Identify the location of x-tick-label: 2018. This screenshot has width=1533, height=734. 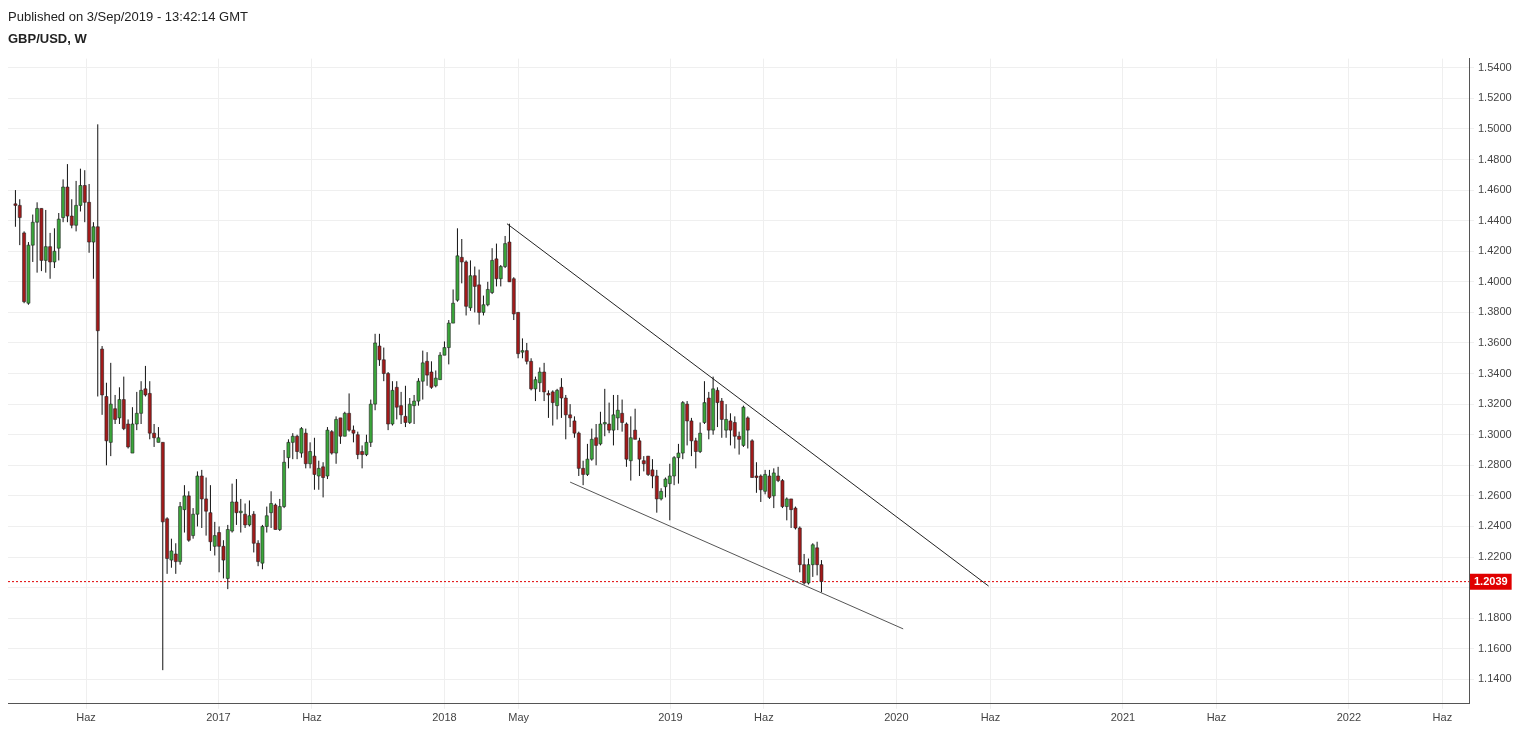
(444, 717).